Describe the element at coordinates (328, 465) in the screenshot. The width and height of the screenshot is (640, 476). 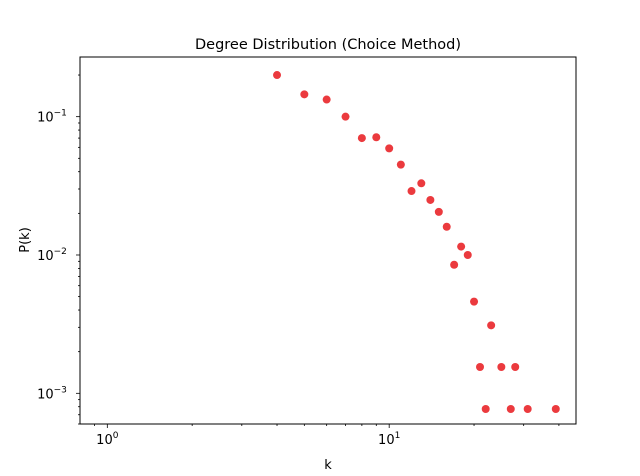
I see `x-axis-label: k` at that location.